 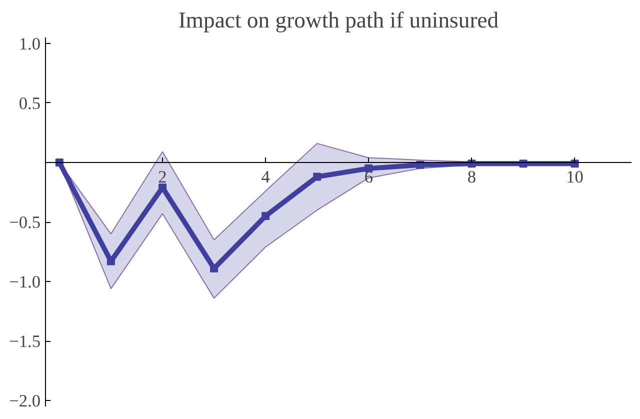 I want to click on y-tick-label: −1.0, so click(x=25, y=282).